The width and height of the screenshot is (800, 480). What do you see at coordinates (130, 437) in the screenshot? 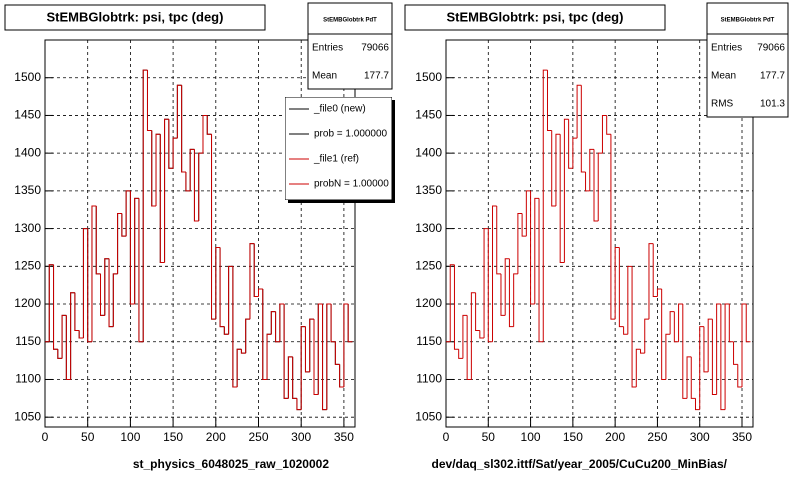
I see `x-tick-label: 100` at bounding box center [130, 437].